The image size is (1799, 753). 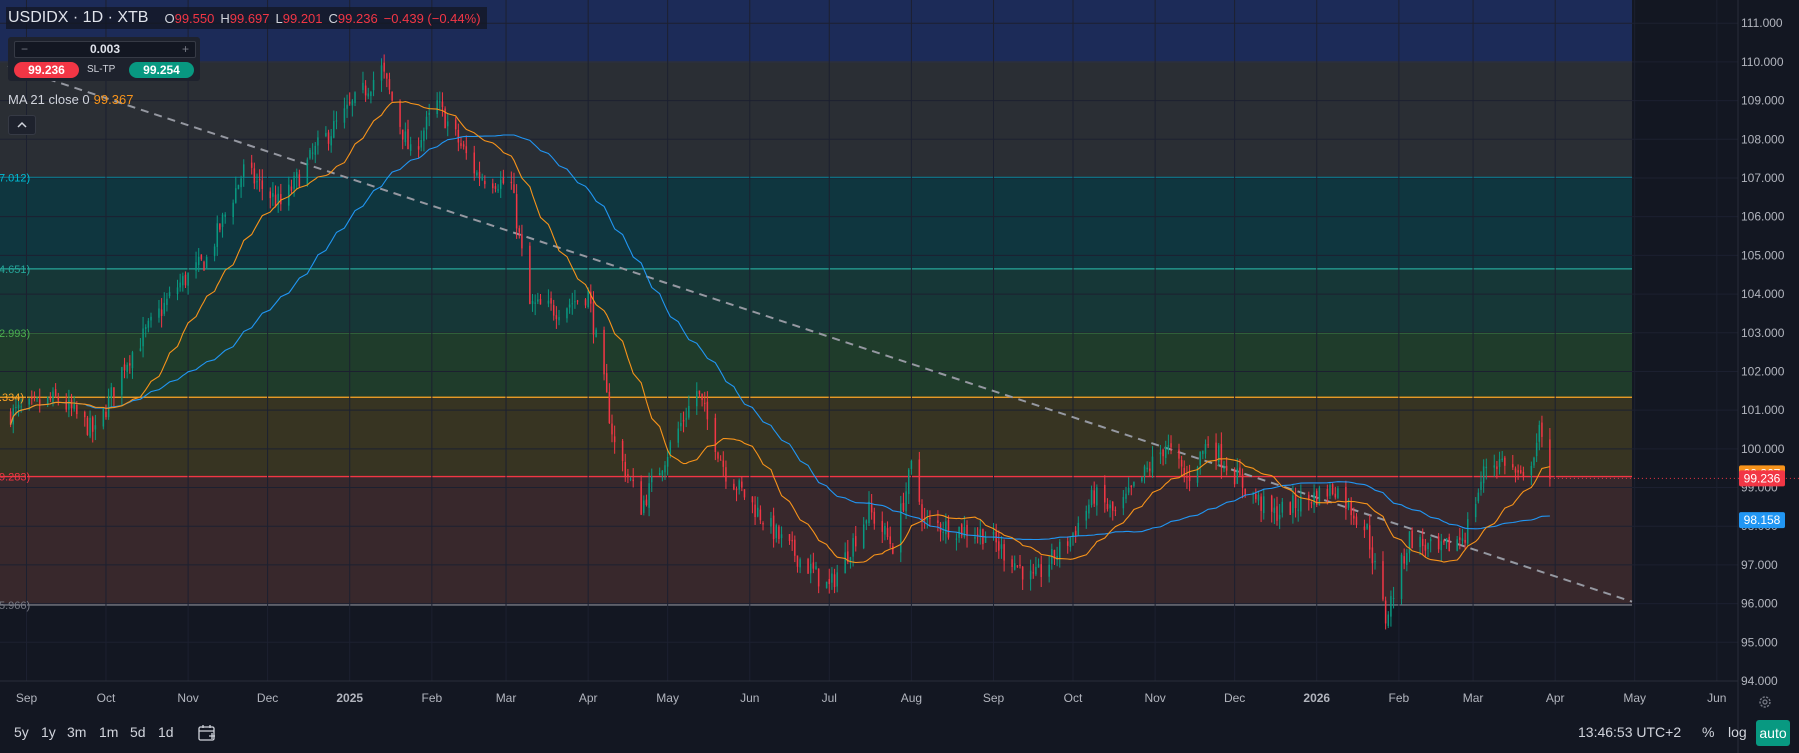 What do you see at coordinates (1708, 732) in the screenshot?
I see `percent-scale-toggle: %` at bounding box center [1708, 732].